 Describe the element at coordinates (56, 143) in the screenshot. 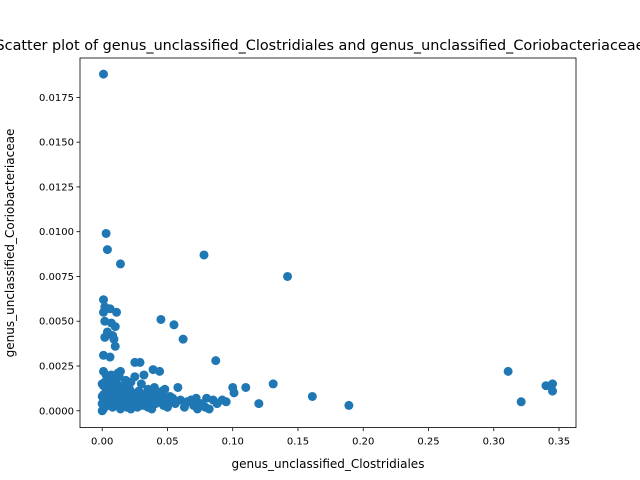

I see `y-tick-label: 0.0150` at that location.